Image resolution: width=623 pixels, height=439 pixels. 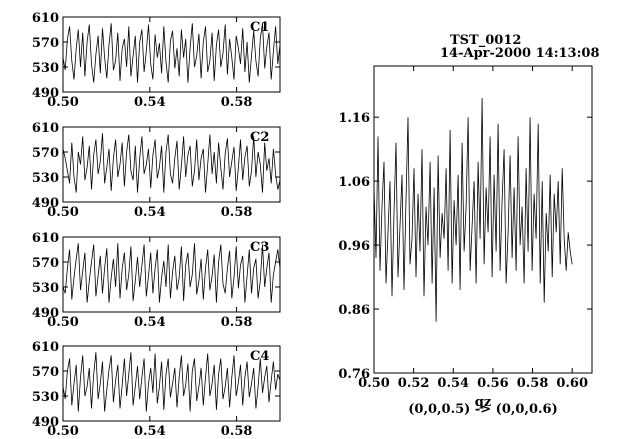 I want to click on x-tick-label: 0.60, so click(x=572, y=383).